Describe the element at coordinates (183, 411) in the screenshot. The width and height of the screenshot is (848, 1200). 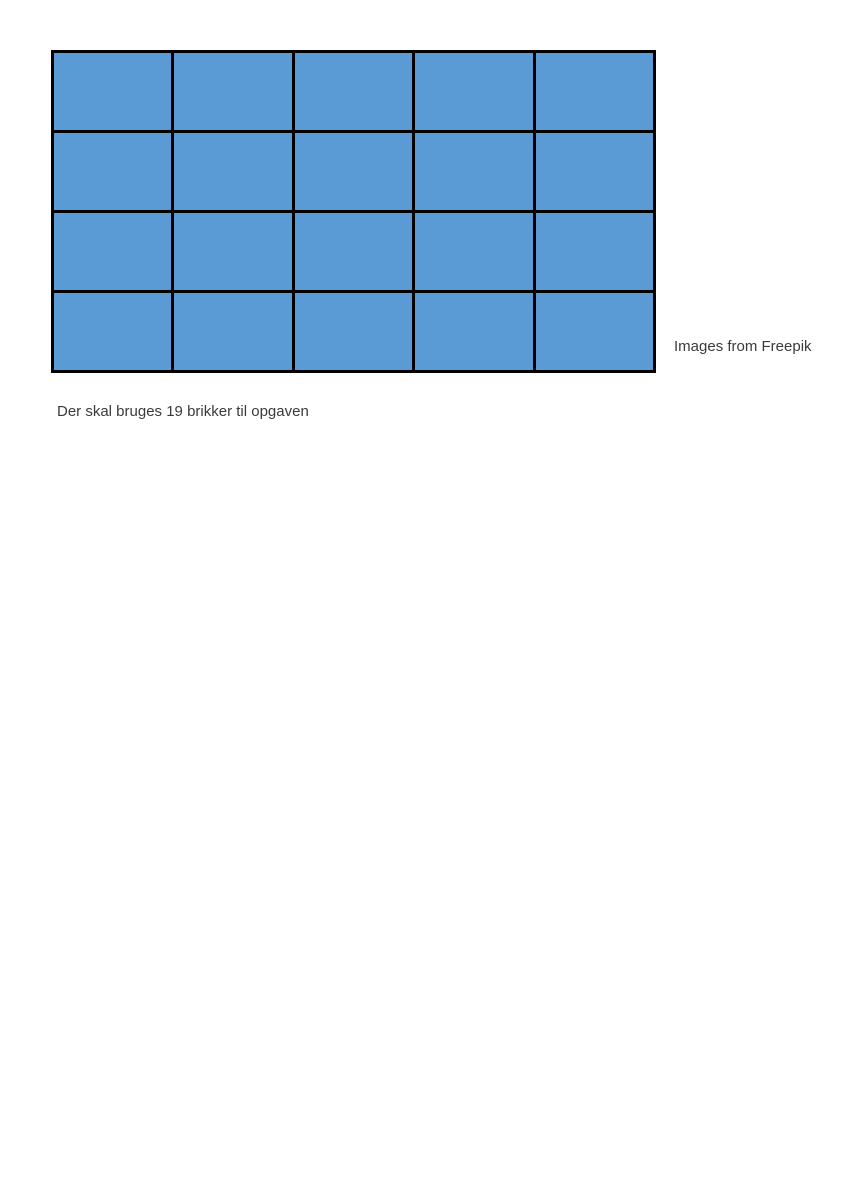
I see `instruction-text: Der skal bruges 19 brikker til opgaven` at that location.